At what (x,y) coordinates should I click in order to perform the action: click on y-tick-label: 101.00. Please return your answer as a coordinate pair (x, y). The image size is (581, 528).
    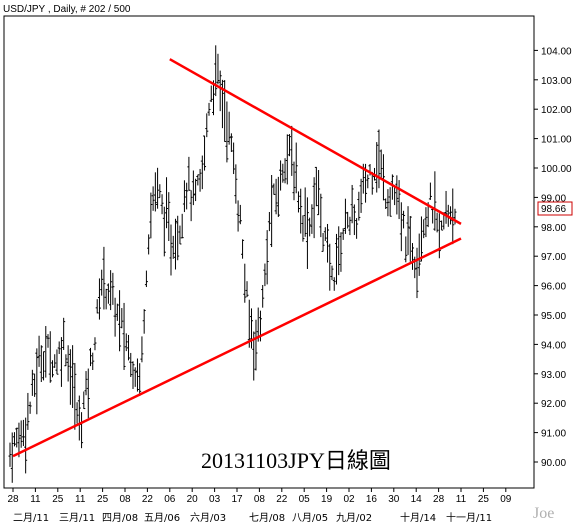
    Looking at the image, I should click on (556, 140).